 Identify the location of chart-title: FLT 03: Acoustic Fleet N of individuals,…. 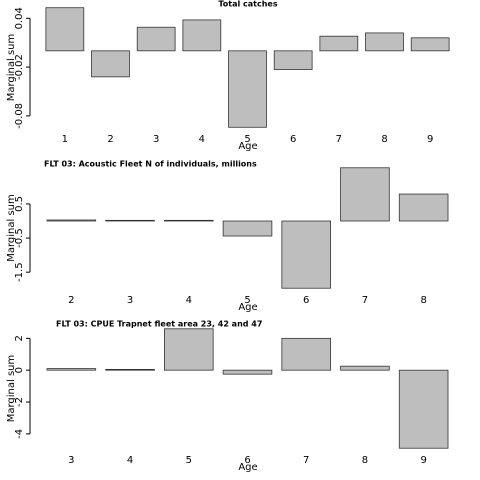
(150, 164).